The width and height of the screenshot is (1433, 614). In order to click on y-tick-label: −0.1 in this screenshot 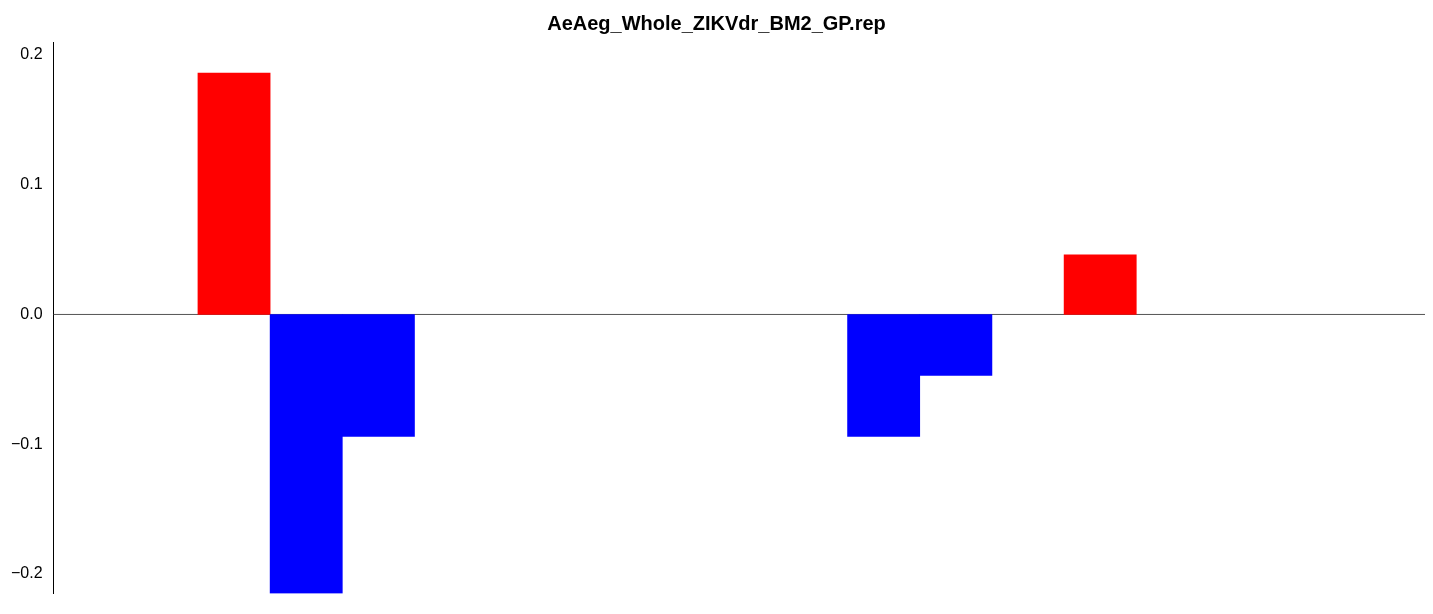, I will do `click(26, 443)`.